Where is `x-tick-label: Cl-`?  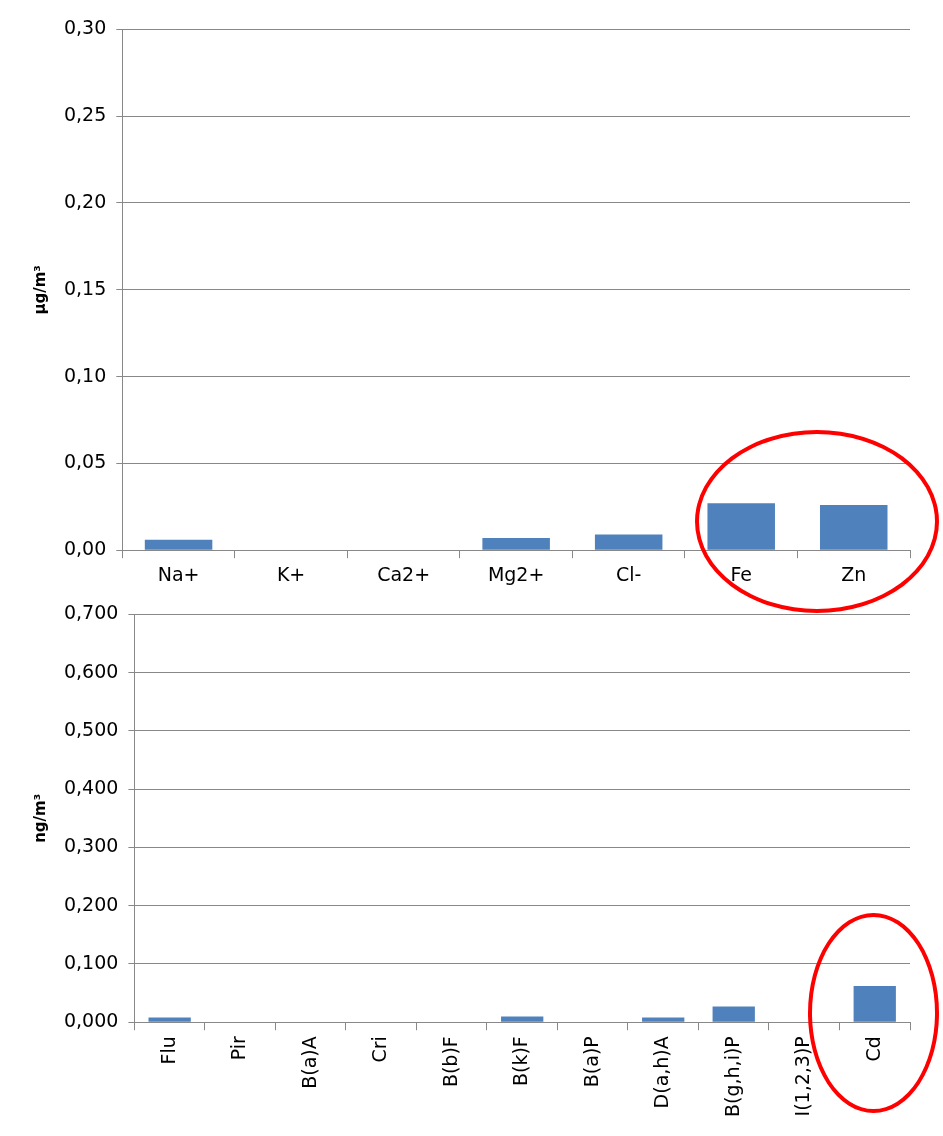 x-tick-label: Cl- is located at coordinates (628, 573).